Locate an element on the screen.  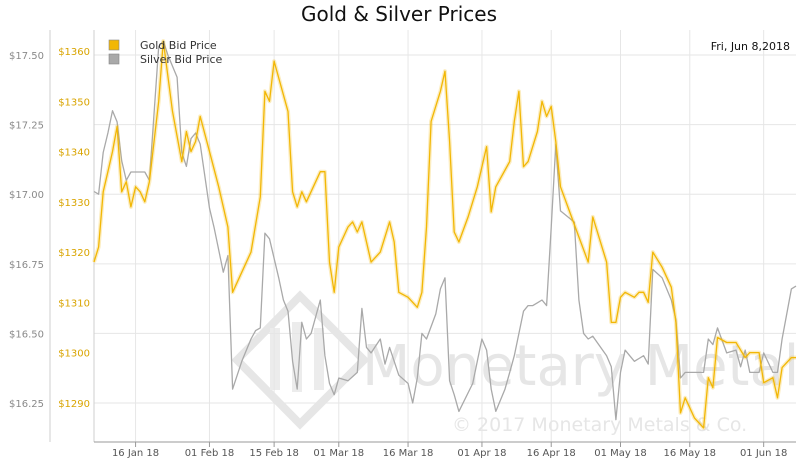
x-tick-label: 16 Apr 18 is located at coordinates (551, 453).